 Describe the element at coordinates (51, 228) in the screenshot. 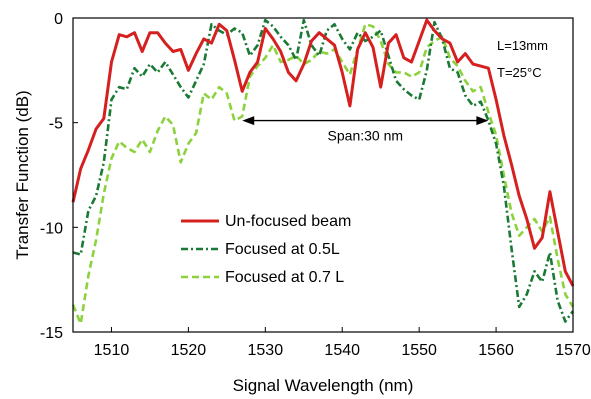

I see `y-tick-label: -10` at that location.